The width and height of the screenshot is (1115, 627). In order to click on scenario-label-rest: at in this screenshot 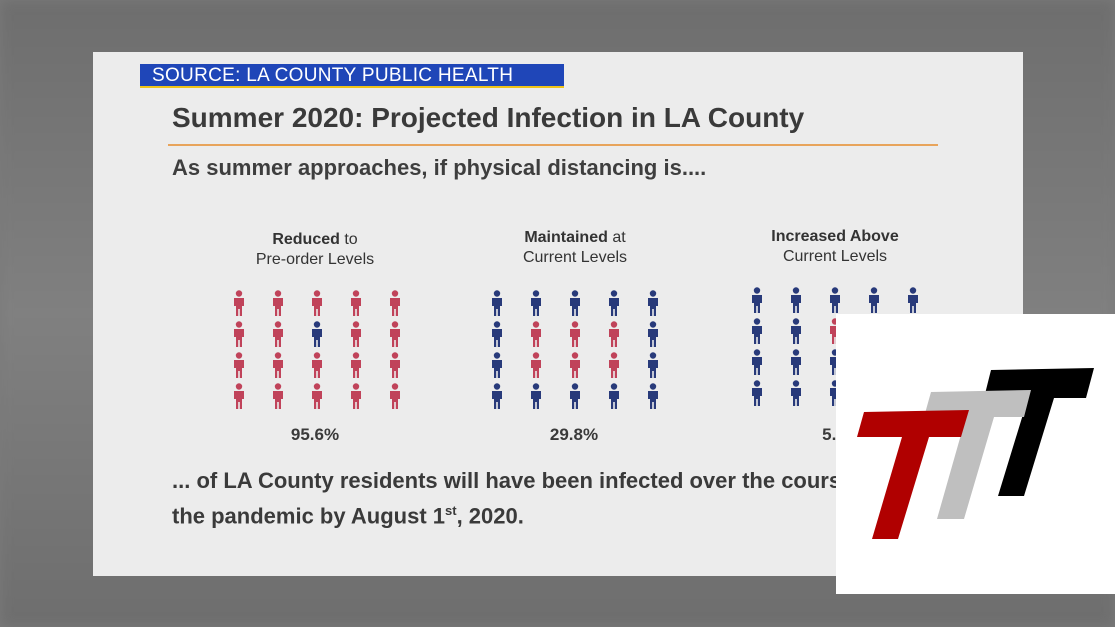, I will do `click(616, 237)`.